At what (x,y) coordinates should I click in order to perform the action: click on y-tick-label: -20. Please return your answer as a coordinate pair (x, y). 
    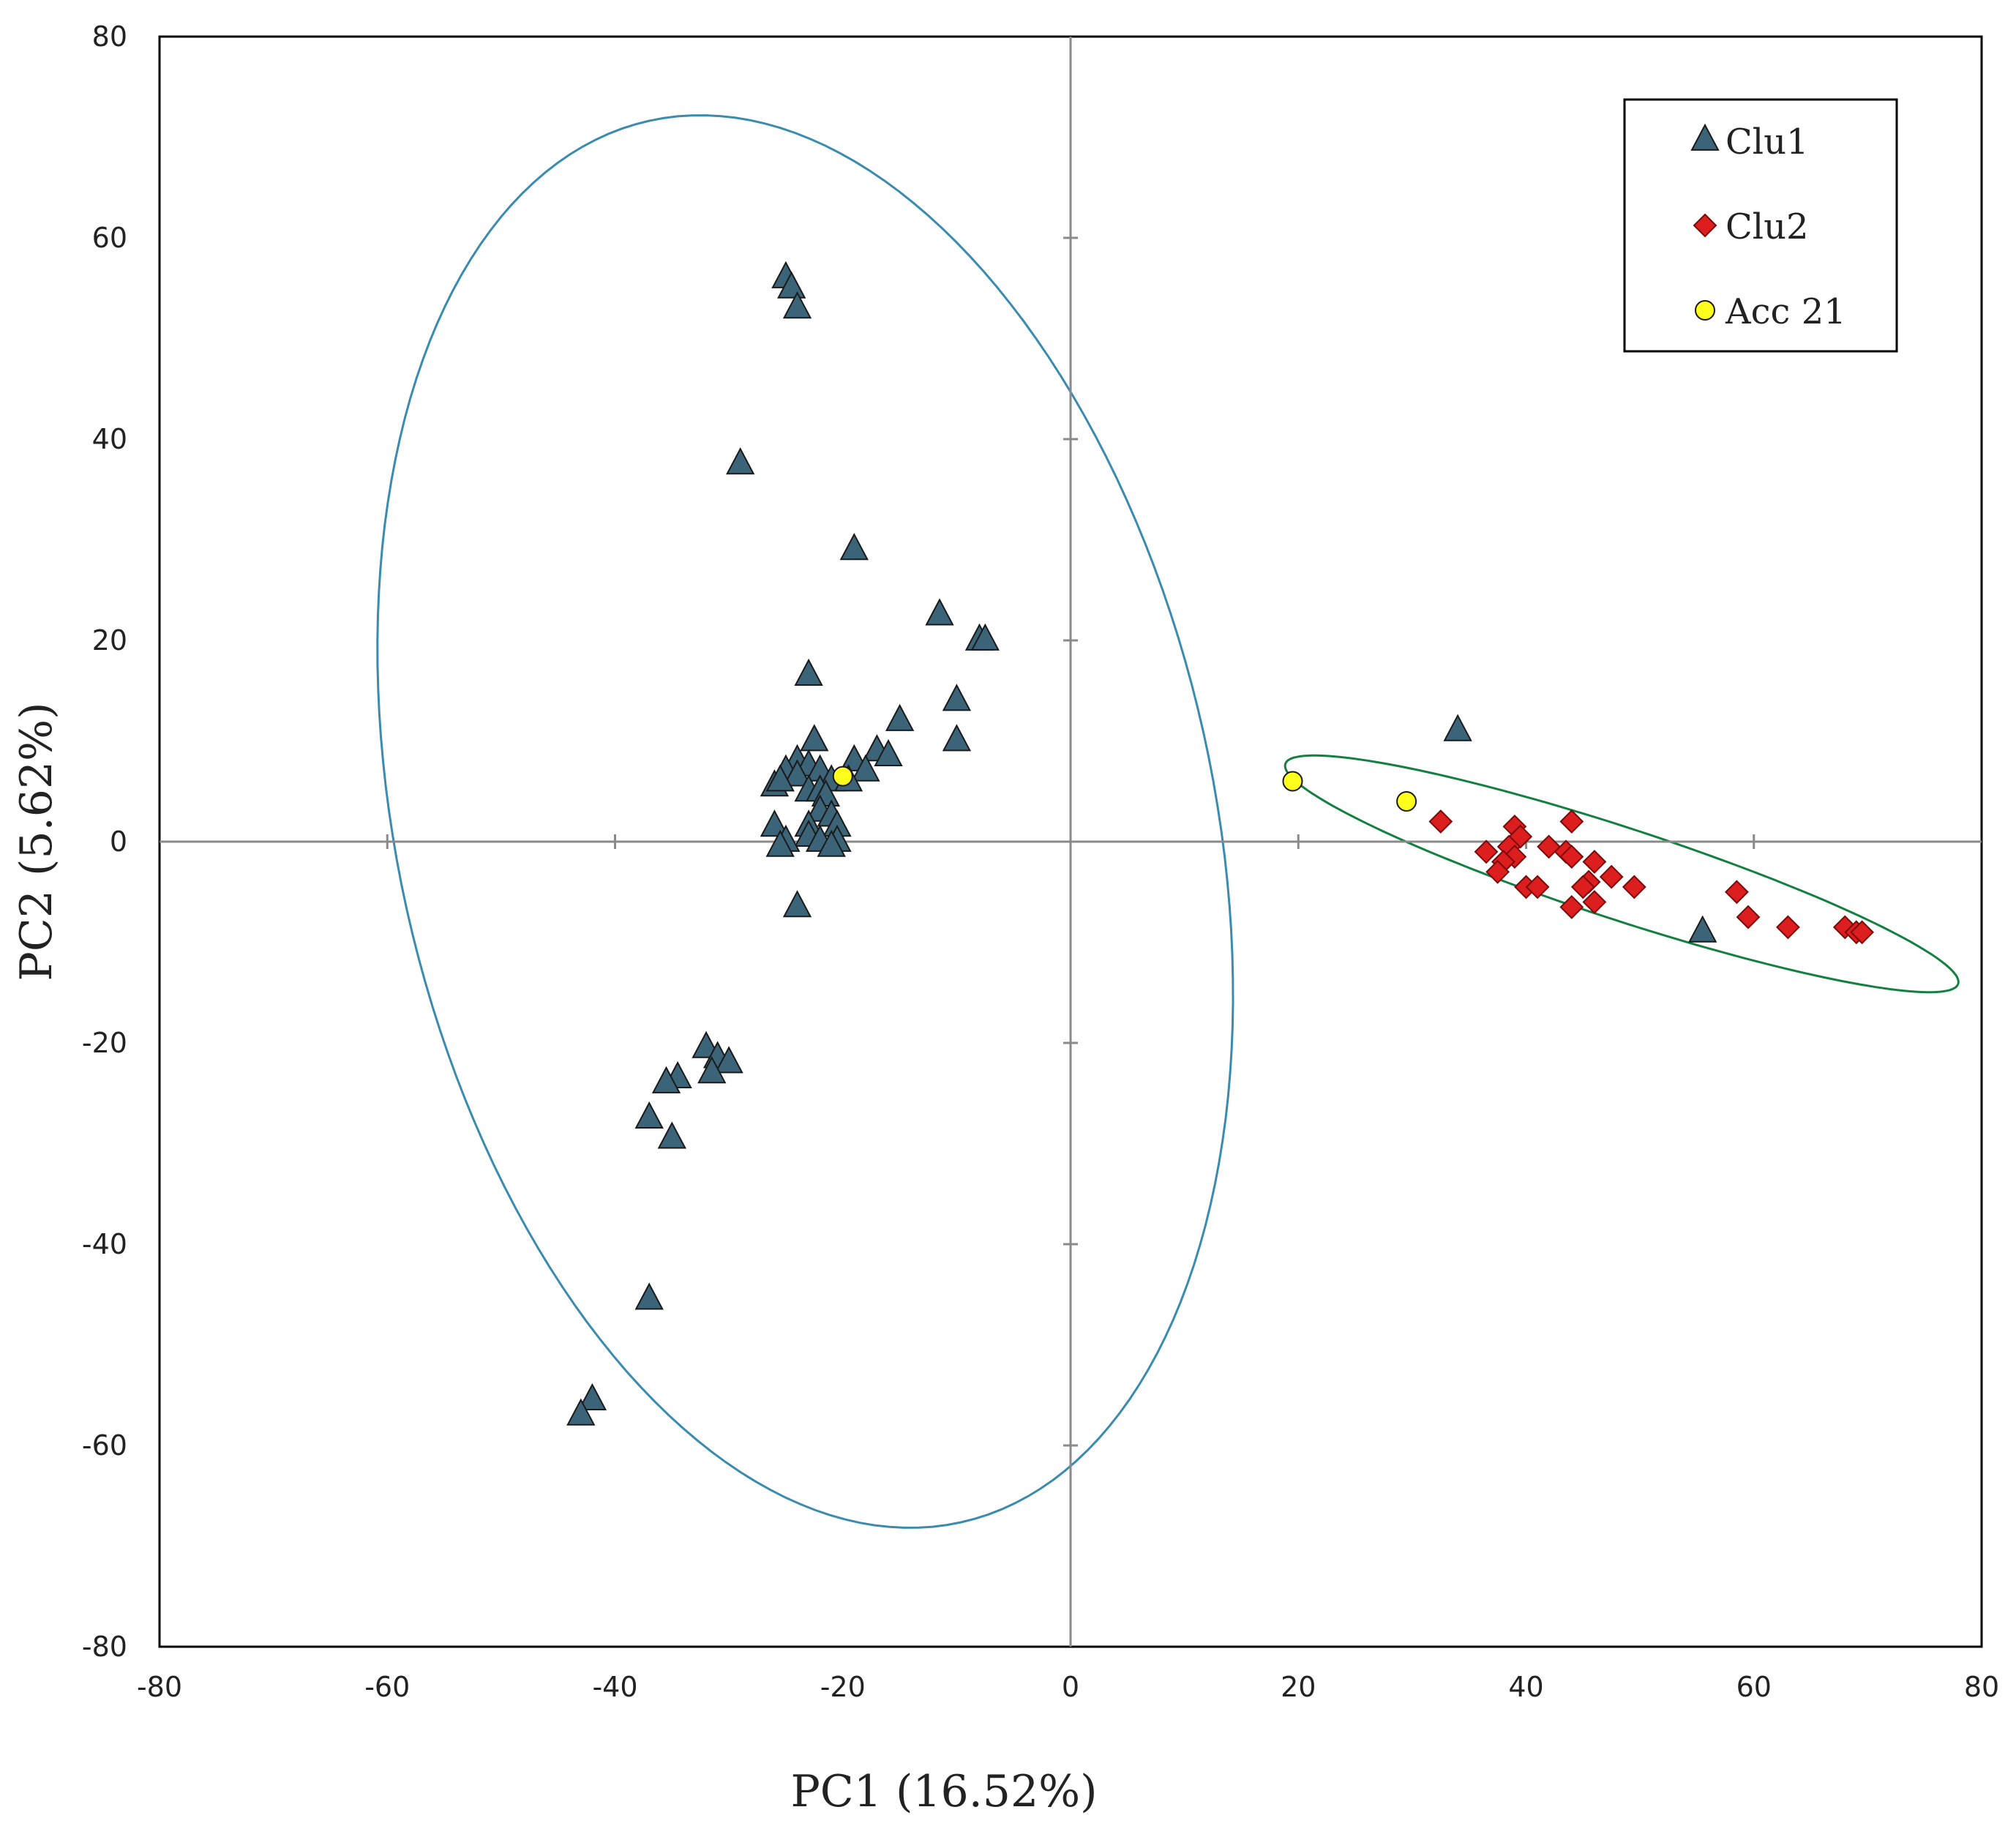
    Looking at the image, I should click on (104, 1043).